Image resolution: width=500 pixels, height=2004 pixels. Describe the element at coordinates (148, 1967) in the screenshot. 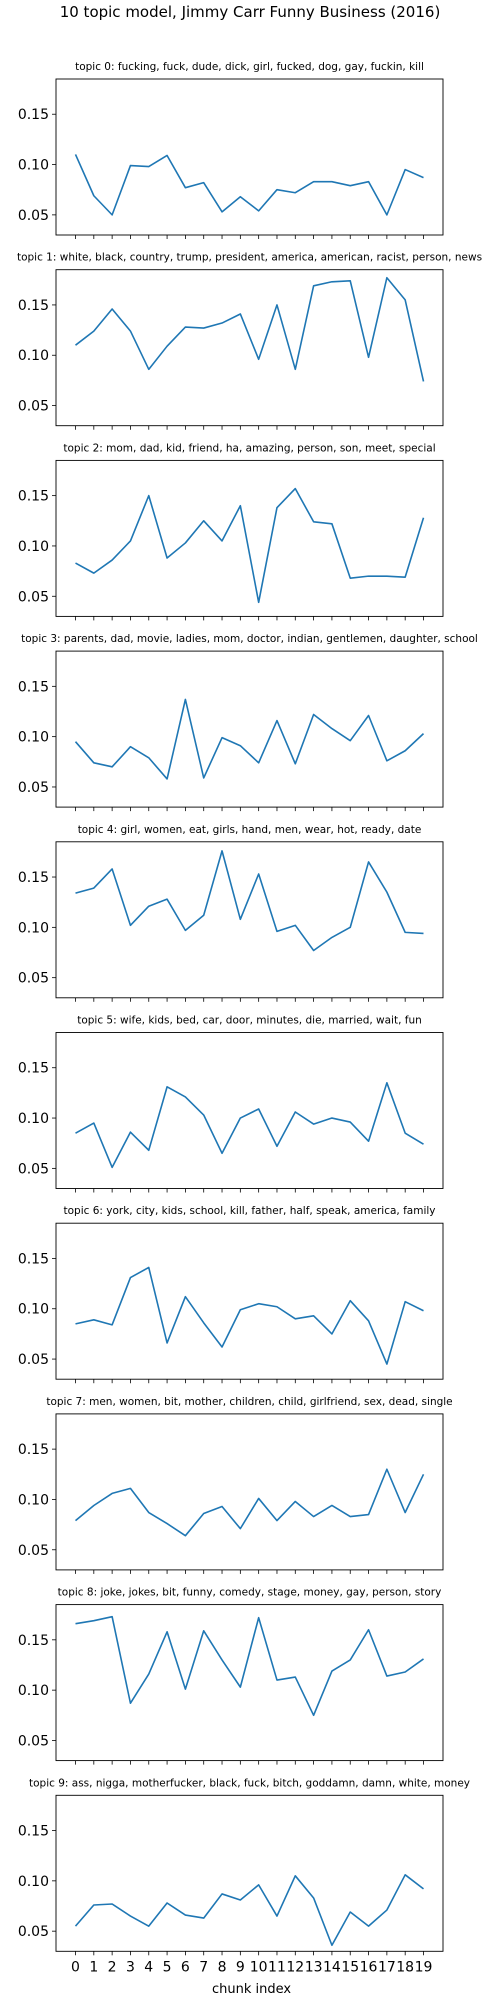

I see `x-tick-label: 4` at that location.